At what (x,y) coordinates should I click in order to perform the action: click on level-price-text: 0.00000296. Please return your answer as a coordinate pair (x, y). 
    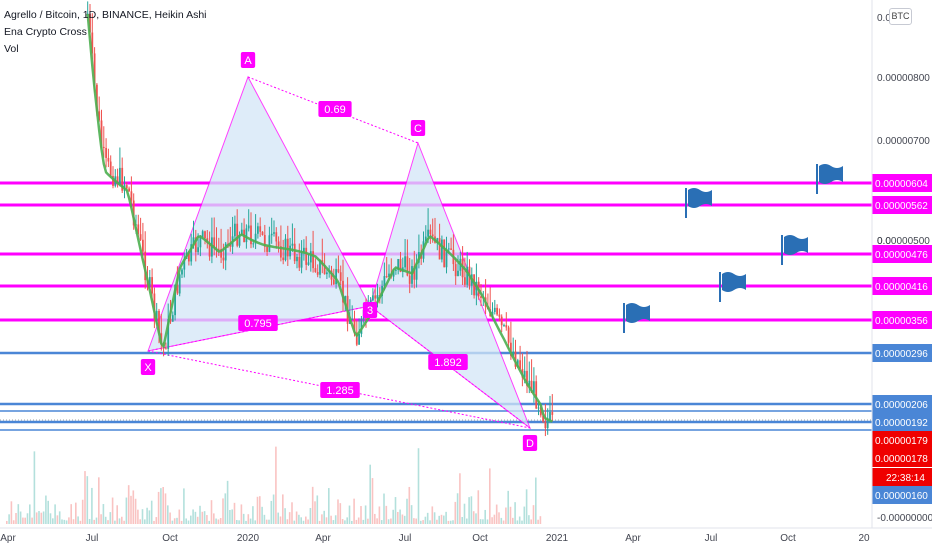
    Looking at the image, I should click on (901, 354).